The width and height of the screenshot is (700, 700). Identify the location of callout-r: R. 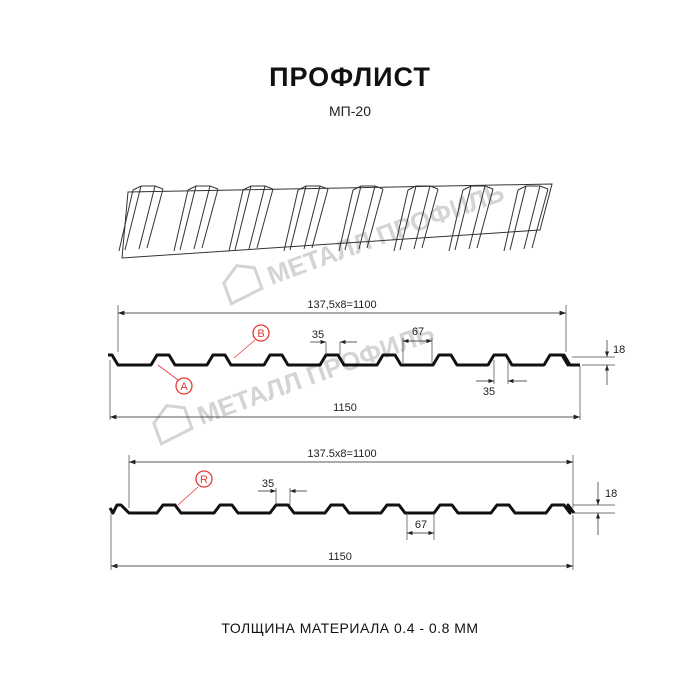
(204, 480).